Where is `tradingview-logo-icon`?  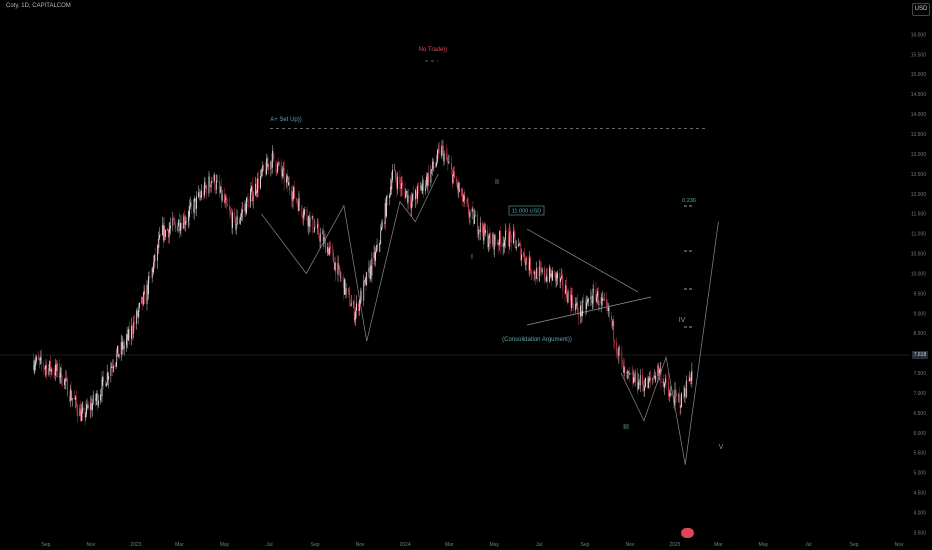 tradingview-logo-icon is located at coordinates (687, 533).